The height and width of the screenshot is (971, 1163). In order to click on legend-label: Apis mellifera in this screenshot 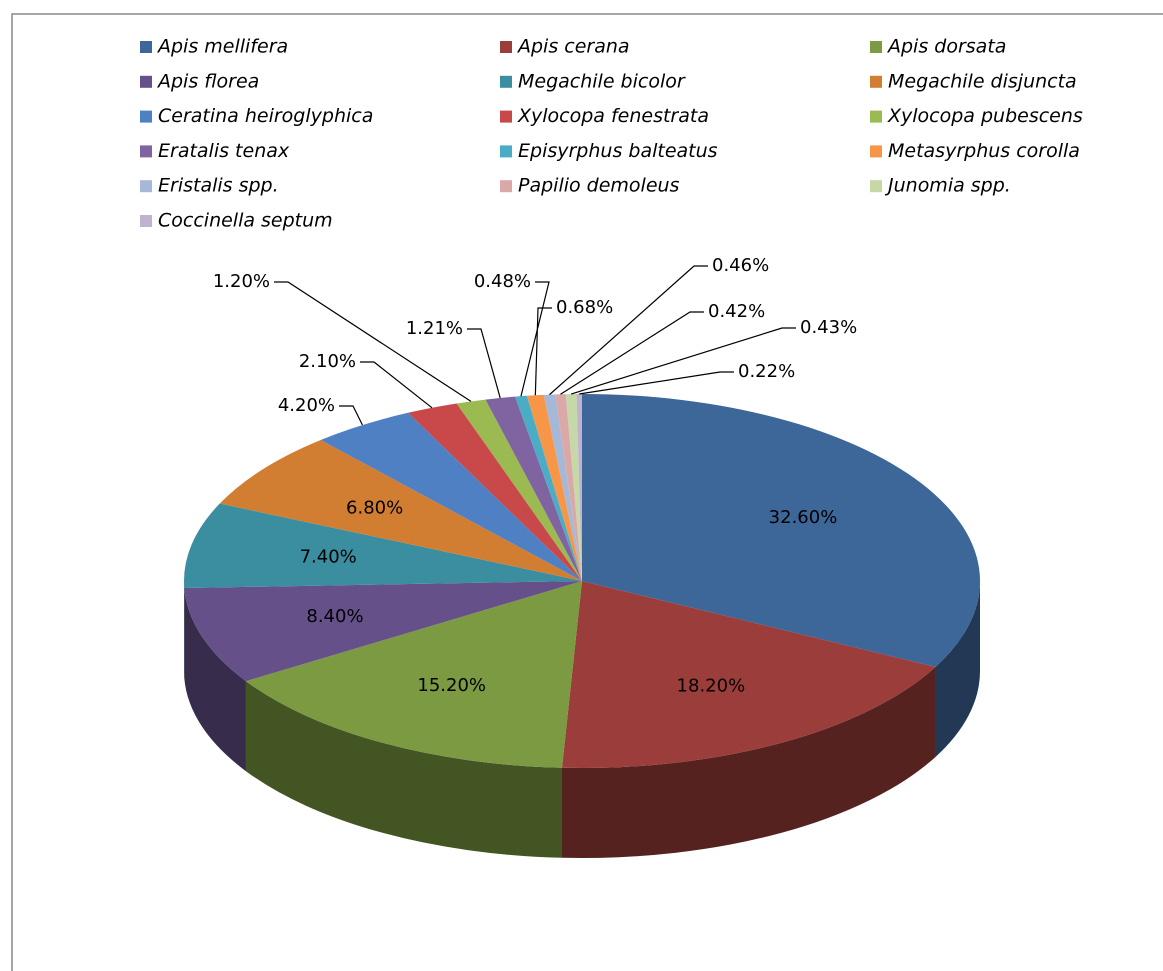, I will do `click(222, 47)`.